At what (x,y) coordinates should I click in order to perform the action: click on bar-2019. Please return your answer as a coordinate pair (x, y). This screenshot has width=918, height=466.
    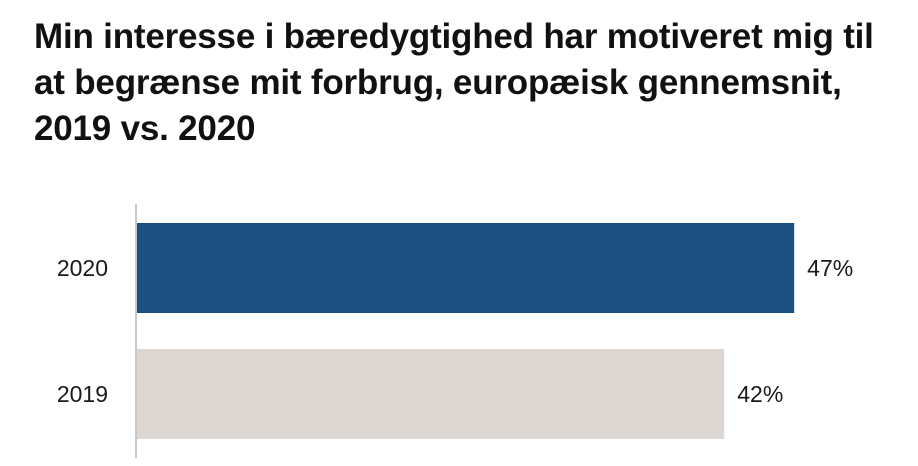
    Looking at the image, I should click on (431, 394).